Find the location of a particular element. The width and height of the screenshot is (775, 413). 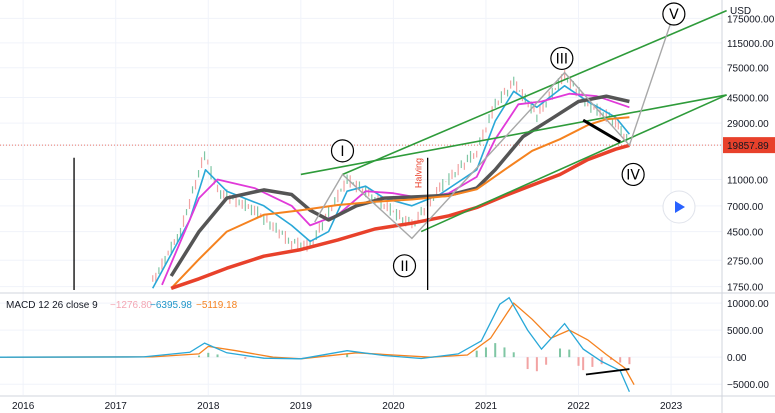

price-tick-label: 1750.00 is located at coordinates (745, 288).